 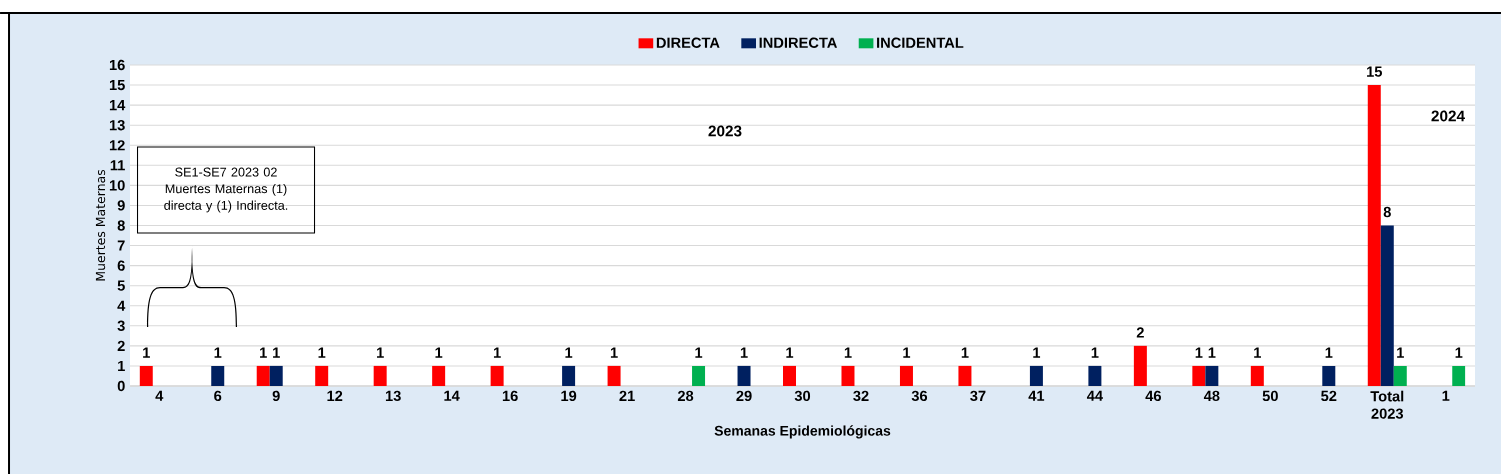 I want to click on annotation: 2024, so click(x=1448, y=116).